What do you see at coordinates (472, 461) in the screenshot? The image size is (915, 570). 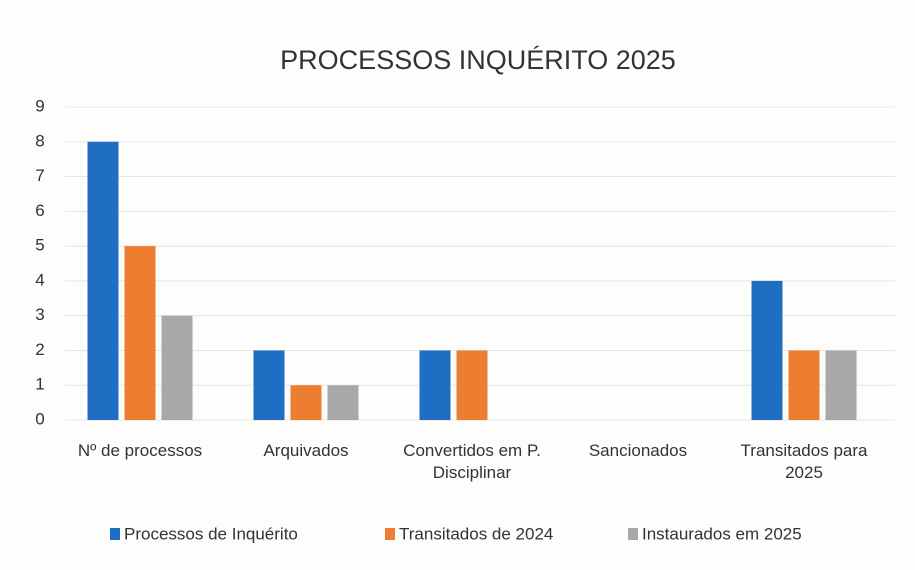 I see `x-tick-label: Convertidos em P. Disciplinar` at bounding box center [472, 461].